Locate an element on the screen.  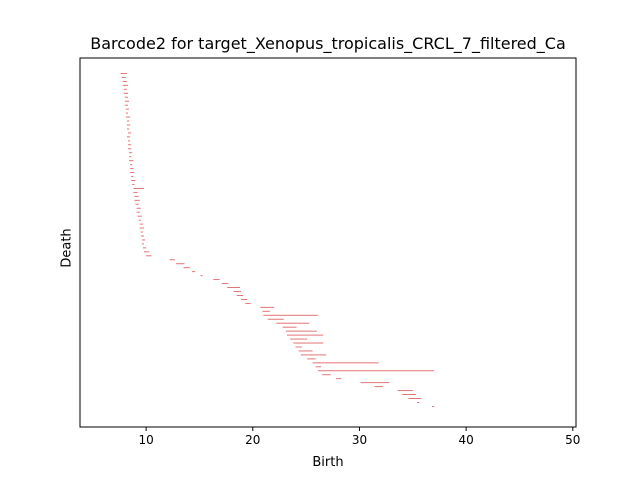
x-tick-label: 30 is located at coordinates (359, 440).